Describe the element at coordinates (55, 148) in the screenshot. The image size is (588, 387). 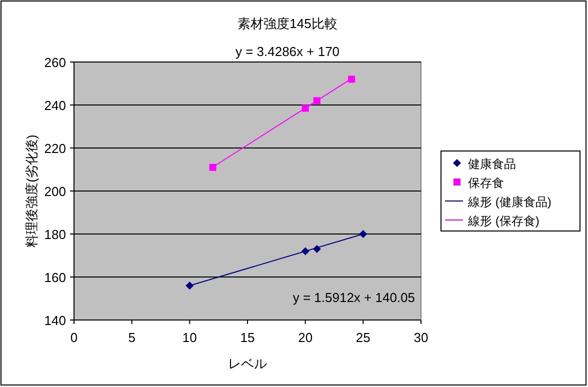
I see `y-tick-label: 220` at that location.